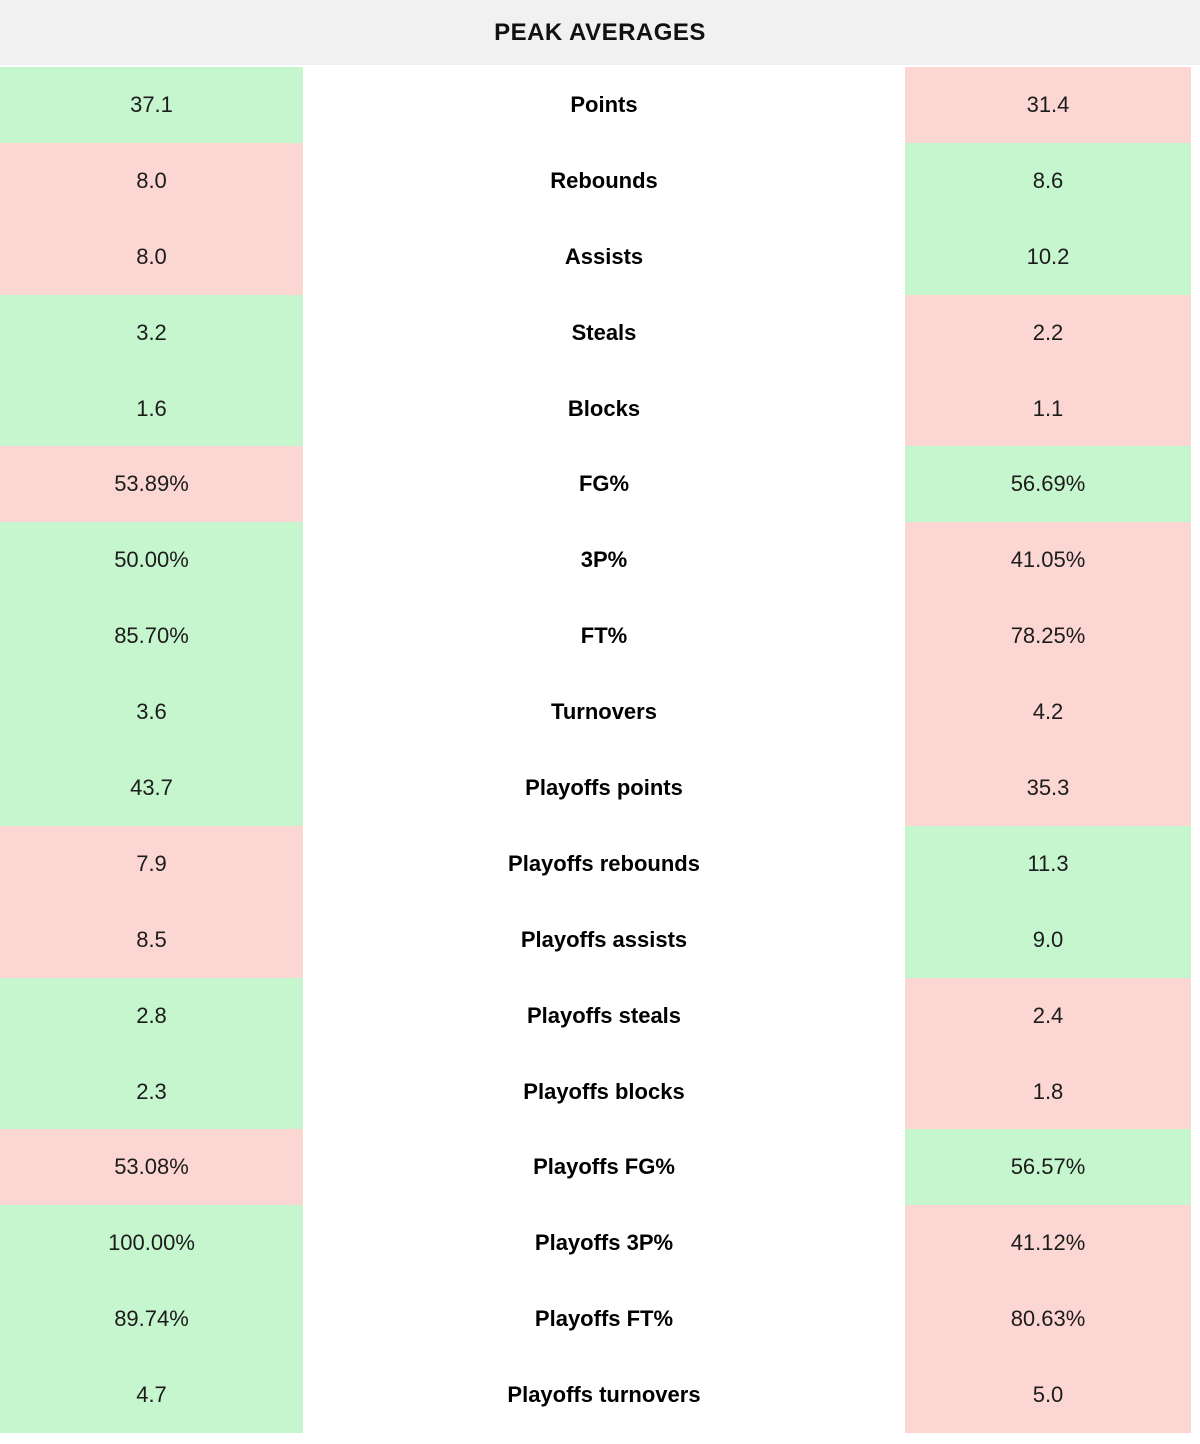 The height and width of the screenshot is (1444, 1200). Describe the element at coordinates (151, 712) in the screenshot. I see `left-player-value-cell: 3.6` at that location.